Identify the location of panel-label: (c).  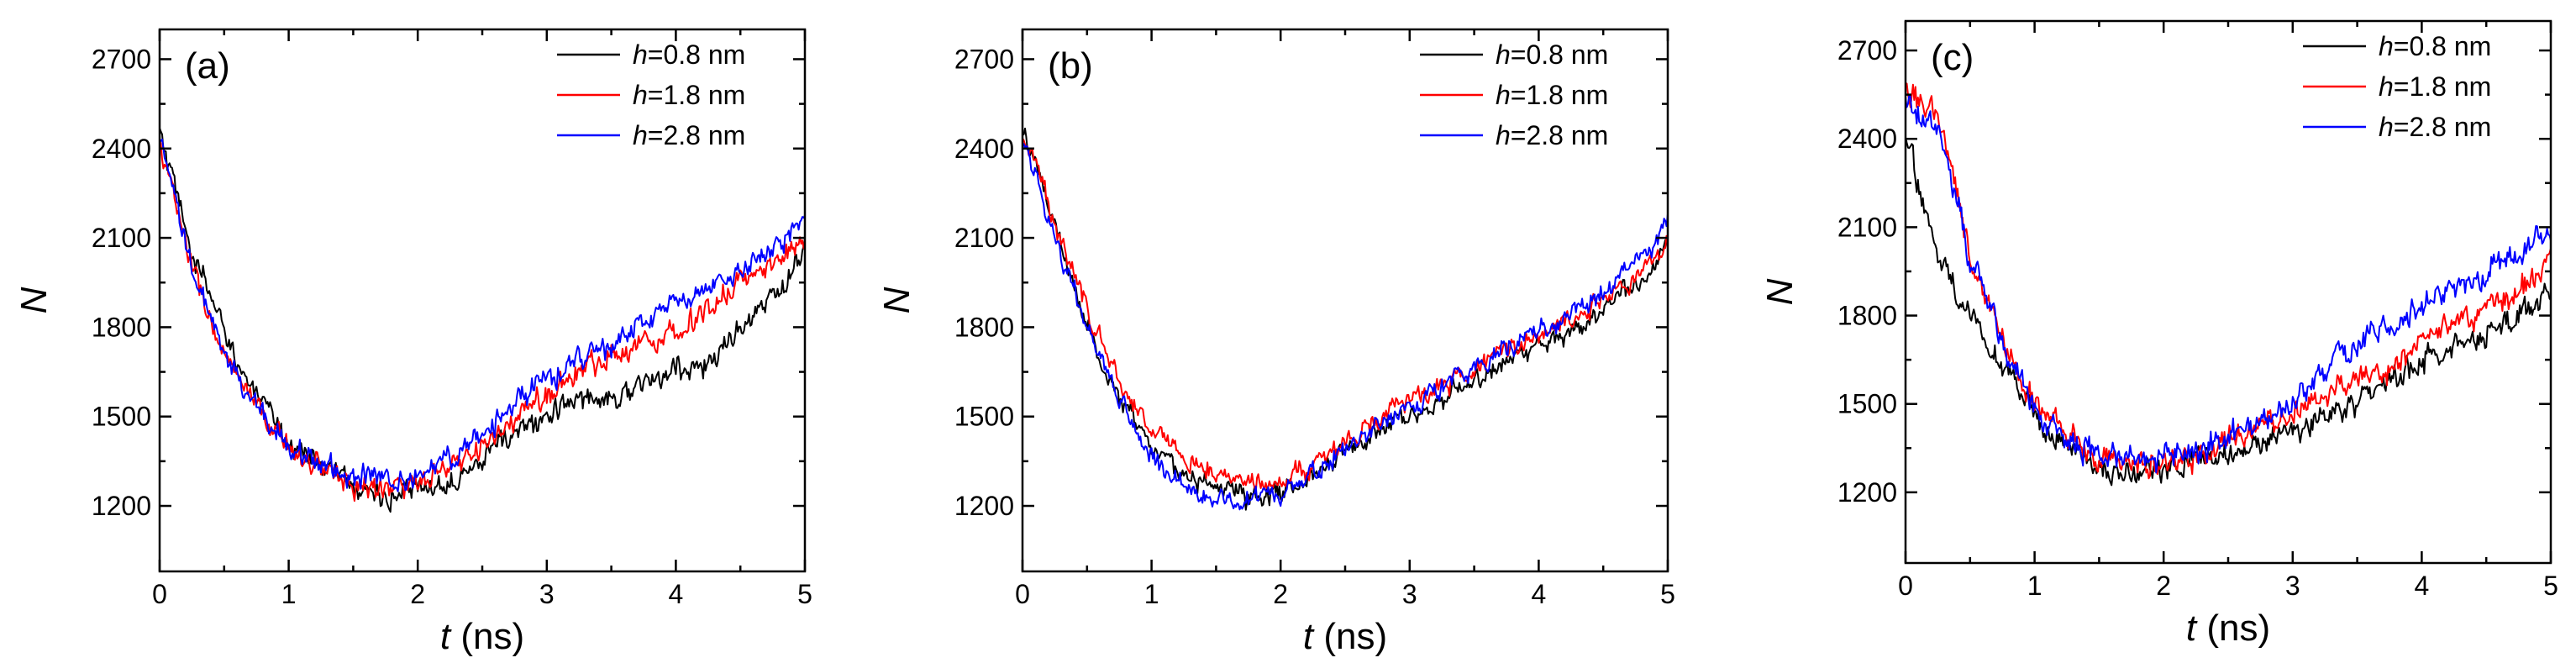
(1953, 57).